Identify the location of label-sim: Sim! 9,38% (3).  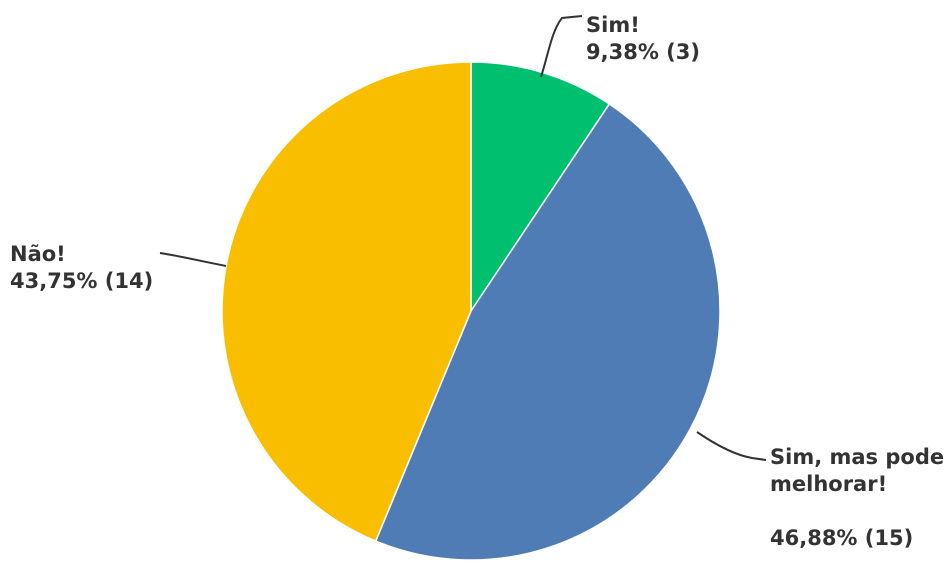
(643, 39).